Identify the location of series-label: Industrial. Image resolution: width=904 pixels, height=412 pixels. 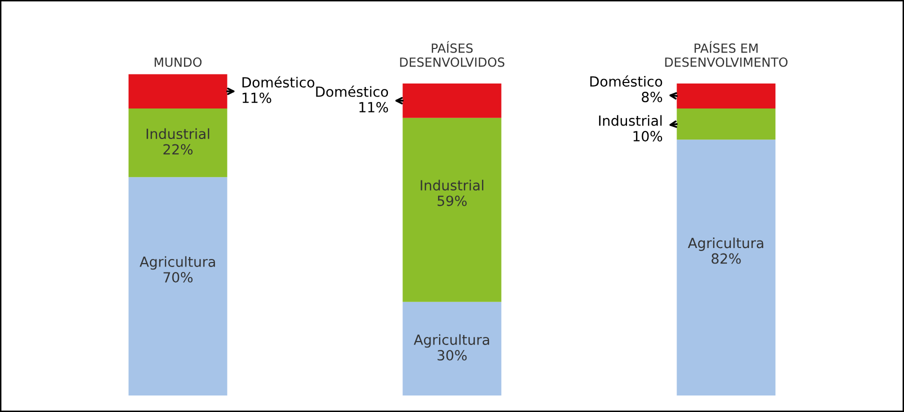
(630, 120).